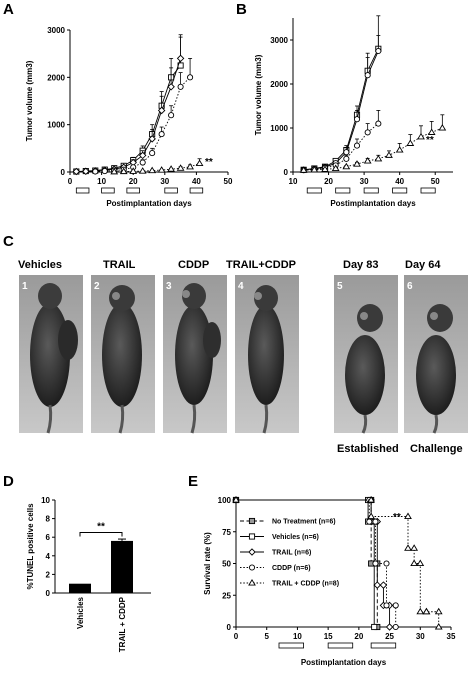 This screenshot has width=474, height=679. Describe the element at coordinates (423, 265) in the screenshot. I see `photo-title-day64: Day 64` at that location.